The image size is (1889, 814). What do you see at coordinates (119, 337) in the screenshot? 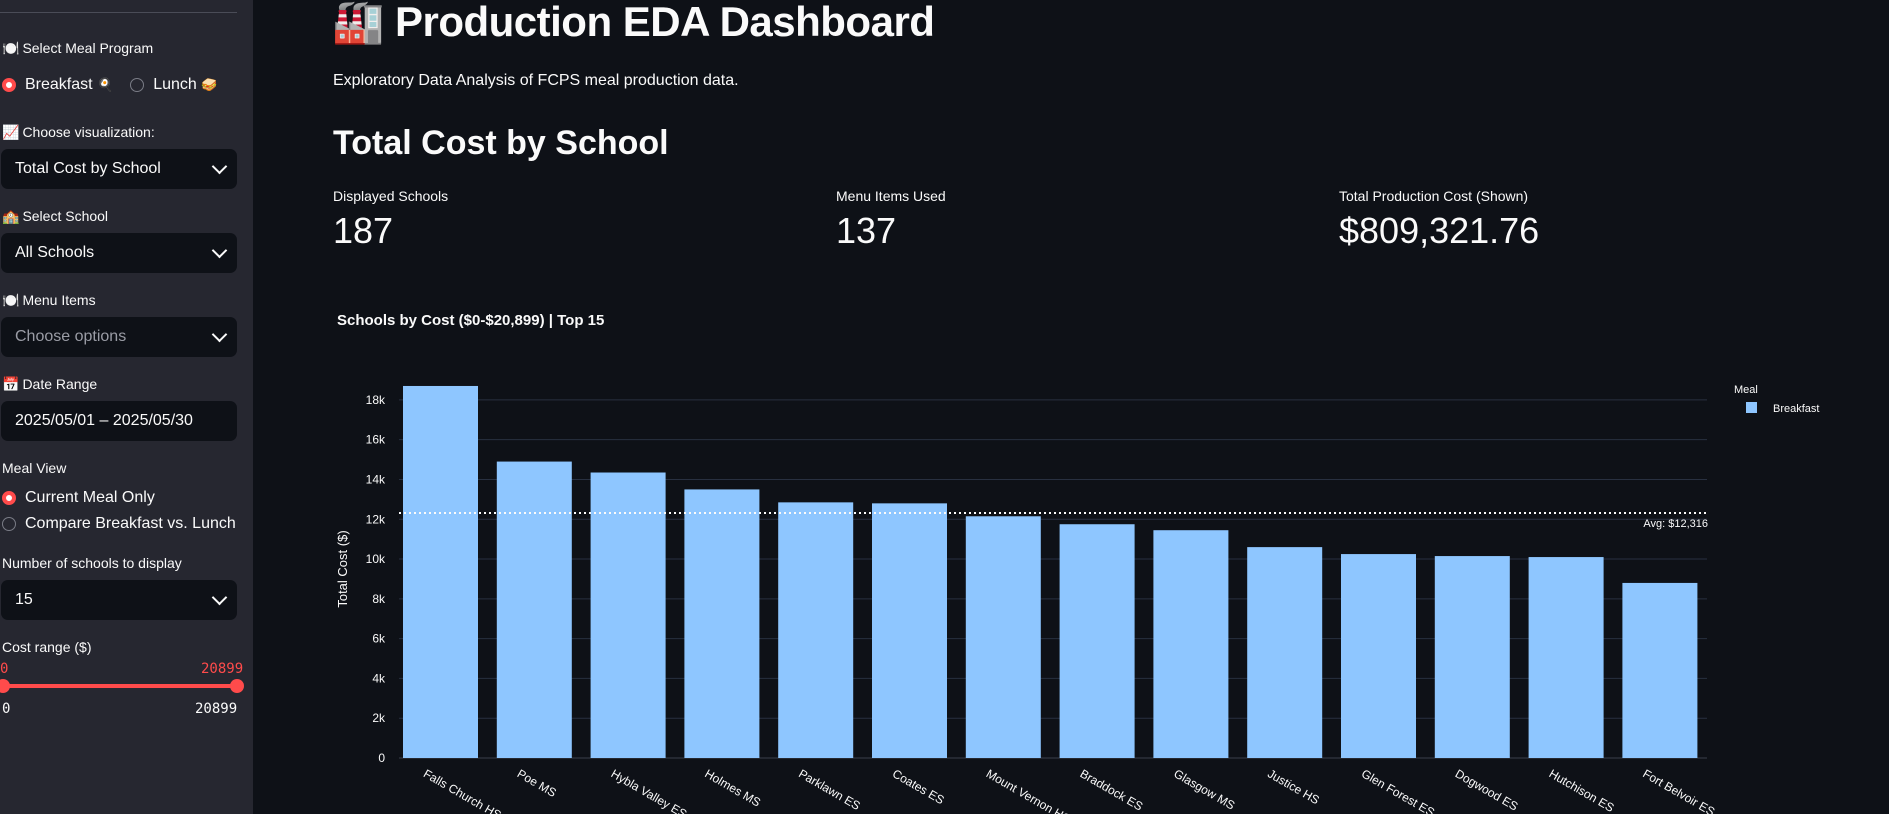
I see `menu-items-multiselect: Choose options` at bounding box center [119, 337].